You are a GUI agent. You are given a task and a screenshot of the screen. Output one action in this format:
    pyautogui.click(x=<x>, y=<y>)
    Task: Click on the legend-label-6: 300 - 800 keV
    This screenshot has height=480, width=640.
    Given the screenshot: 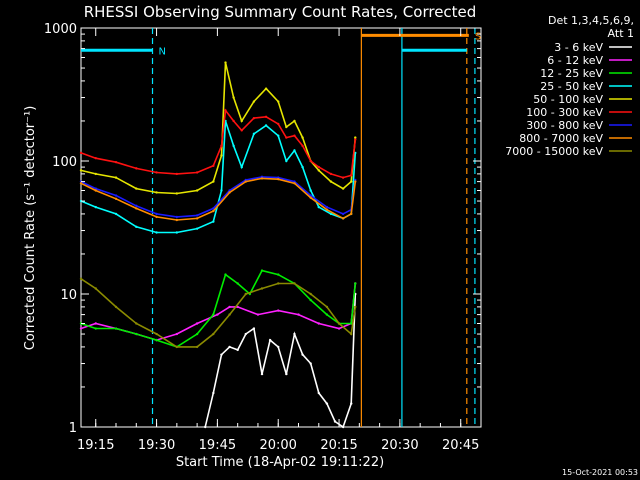 What is the action you would take?
    pyautogui.click(x=564, y=125)
    